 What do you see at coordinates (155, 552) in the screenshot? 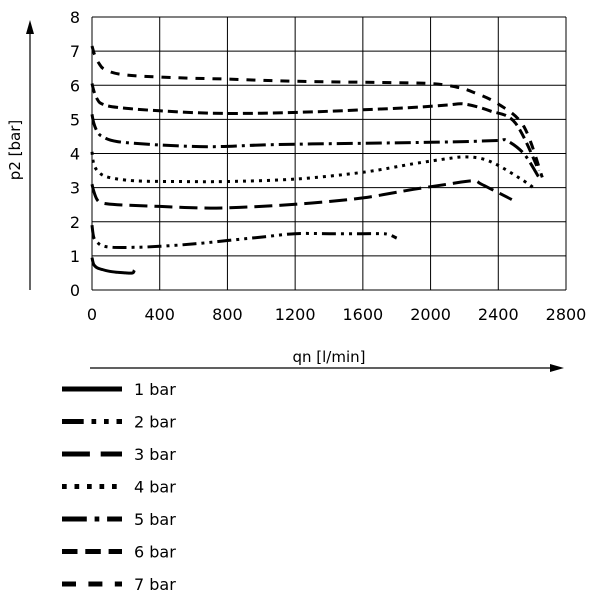
I see `legend-label: 6 bar` at bounding box center [155, 552].